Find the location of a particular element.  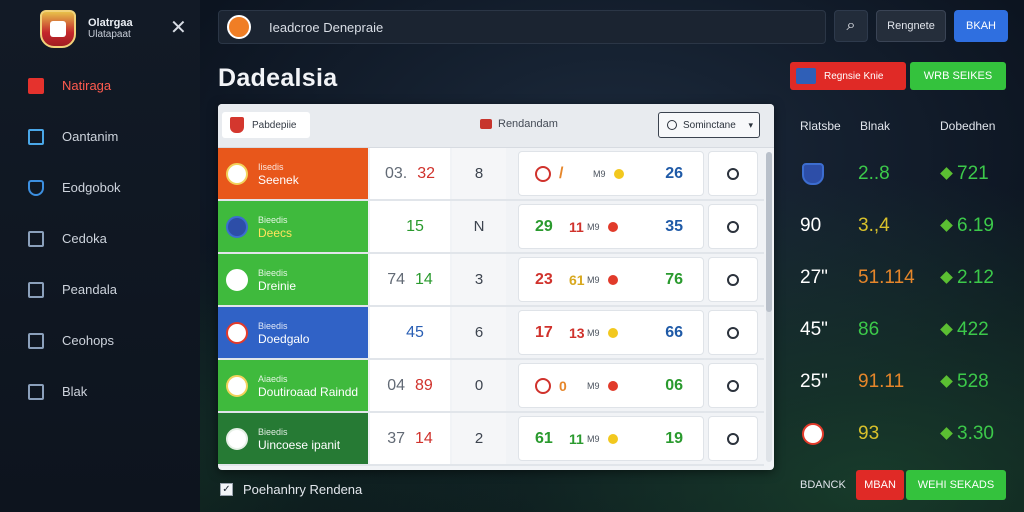

sidebar-item-label: Oantanim is located at coordinates (90, 136).